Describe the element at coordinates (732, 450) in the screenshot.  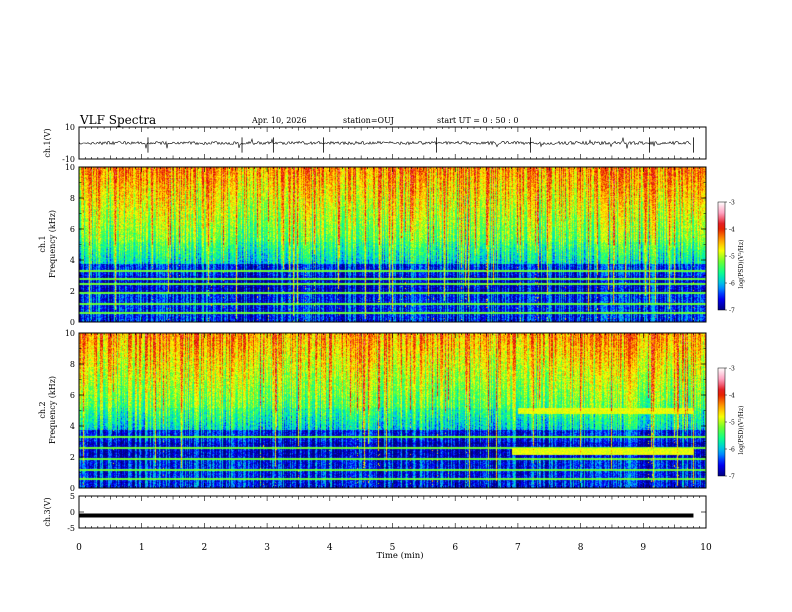
I see `ch2-colorbar-tick-3: -6` at that location.